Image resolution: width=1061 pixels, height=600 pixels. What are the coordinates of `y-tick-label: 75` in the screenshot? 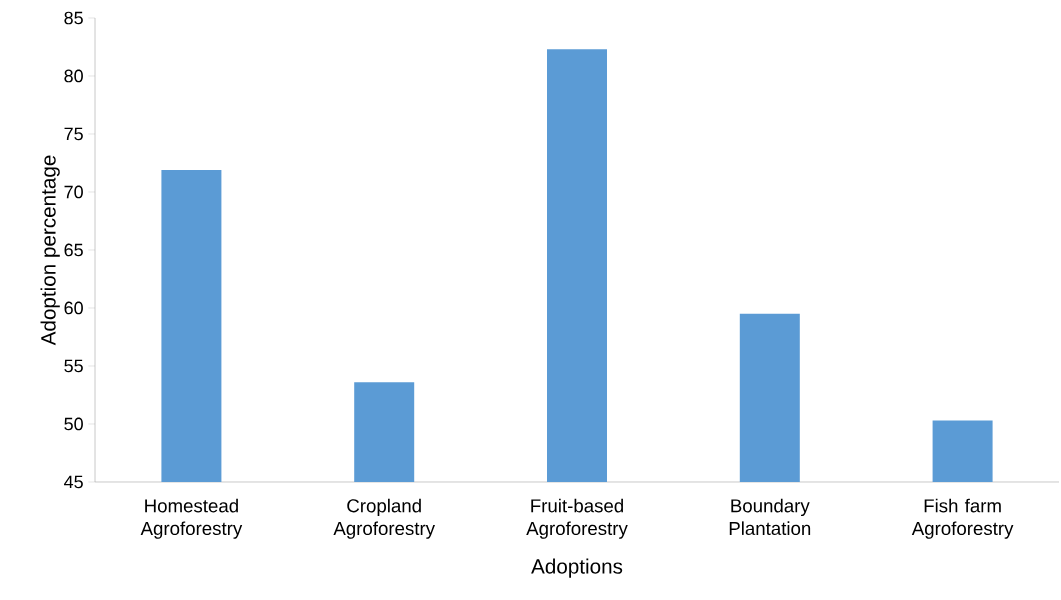 It's located at (73, 134).